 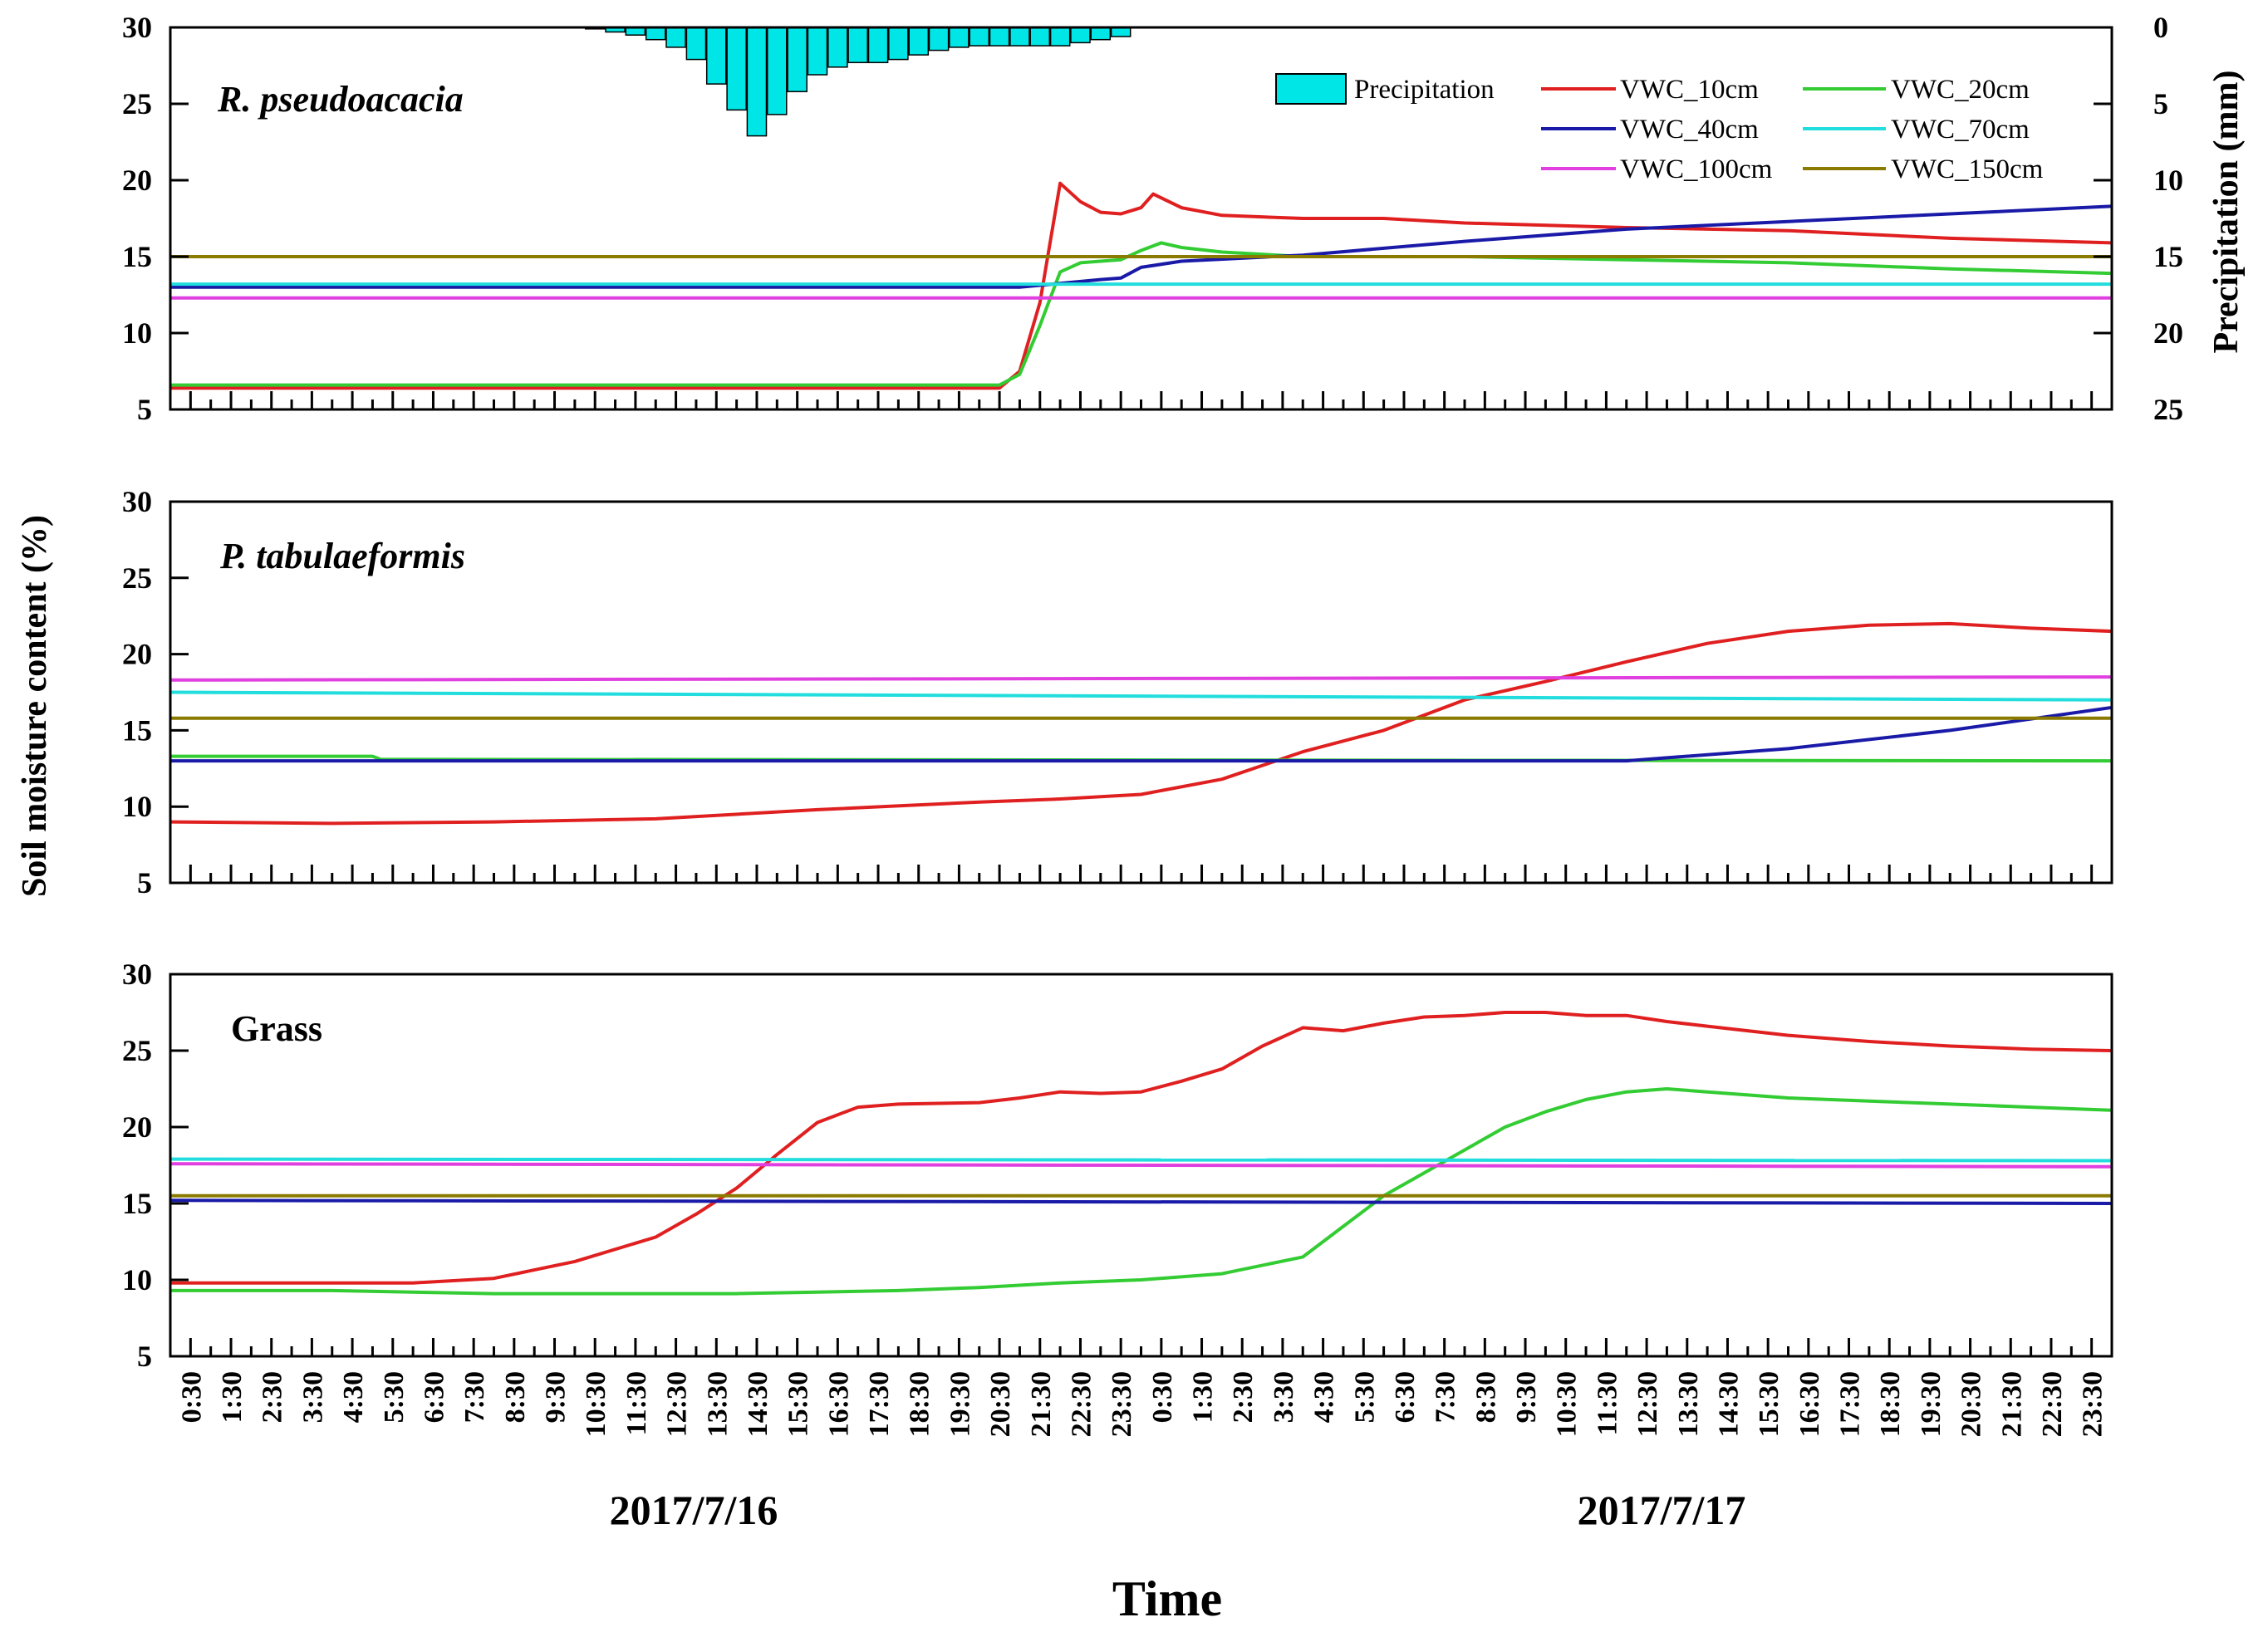 What do you see at coordinates (920, 1404) in the screenshot?
I see `x-tick-label: 18:30` at bounding box center [920, 1404].